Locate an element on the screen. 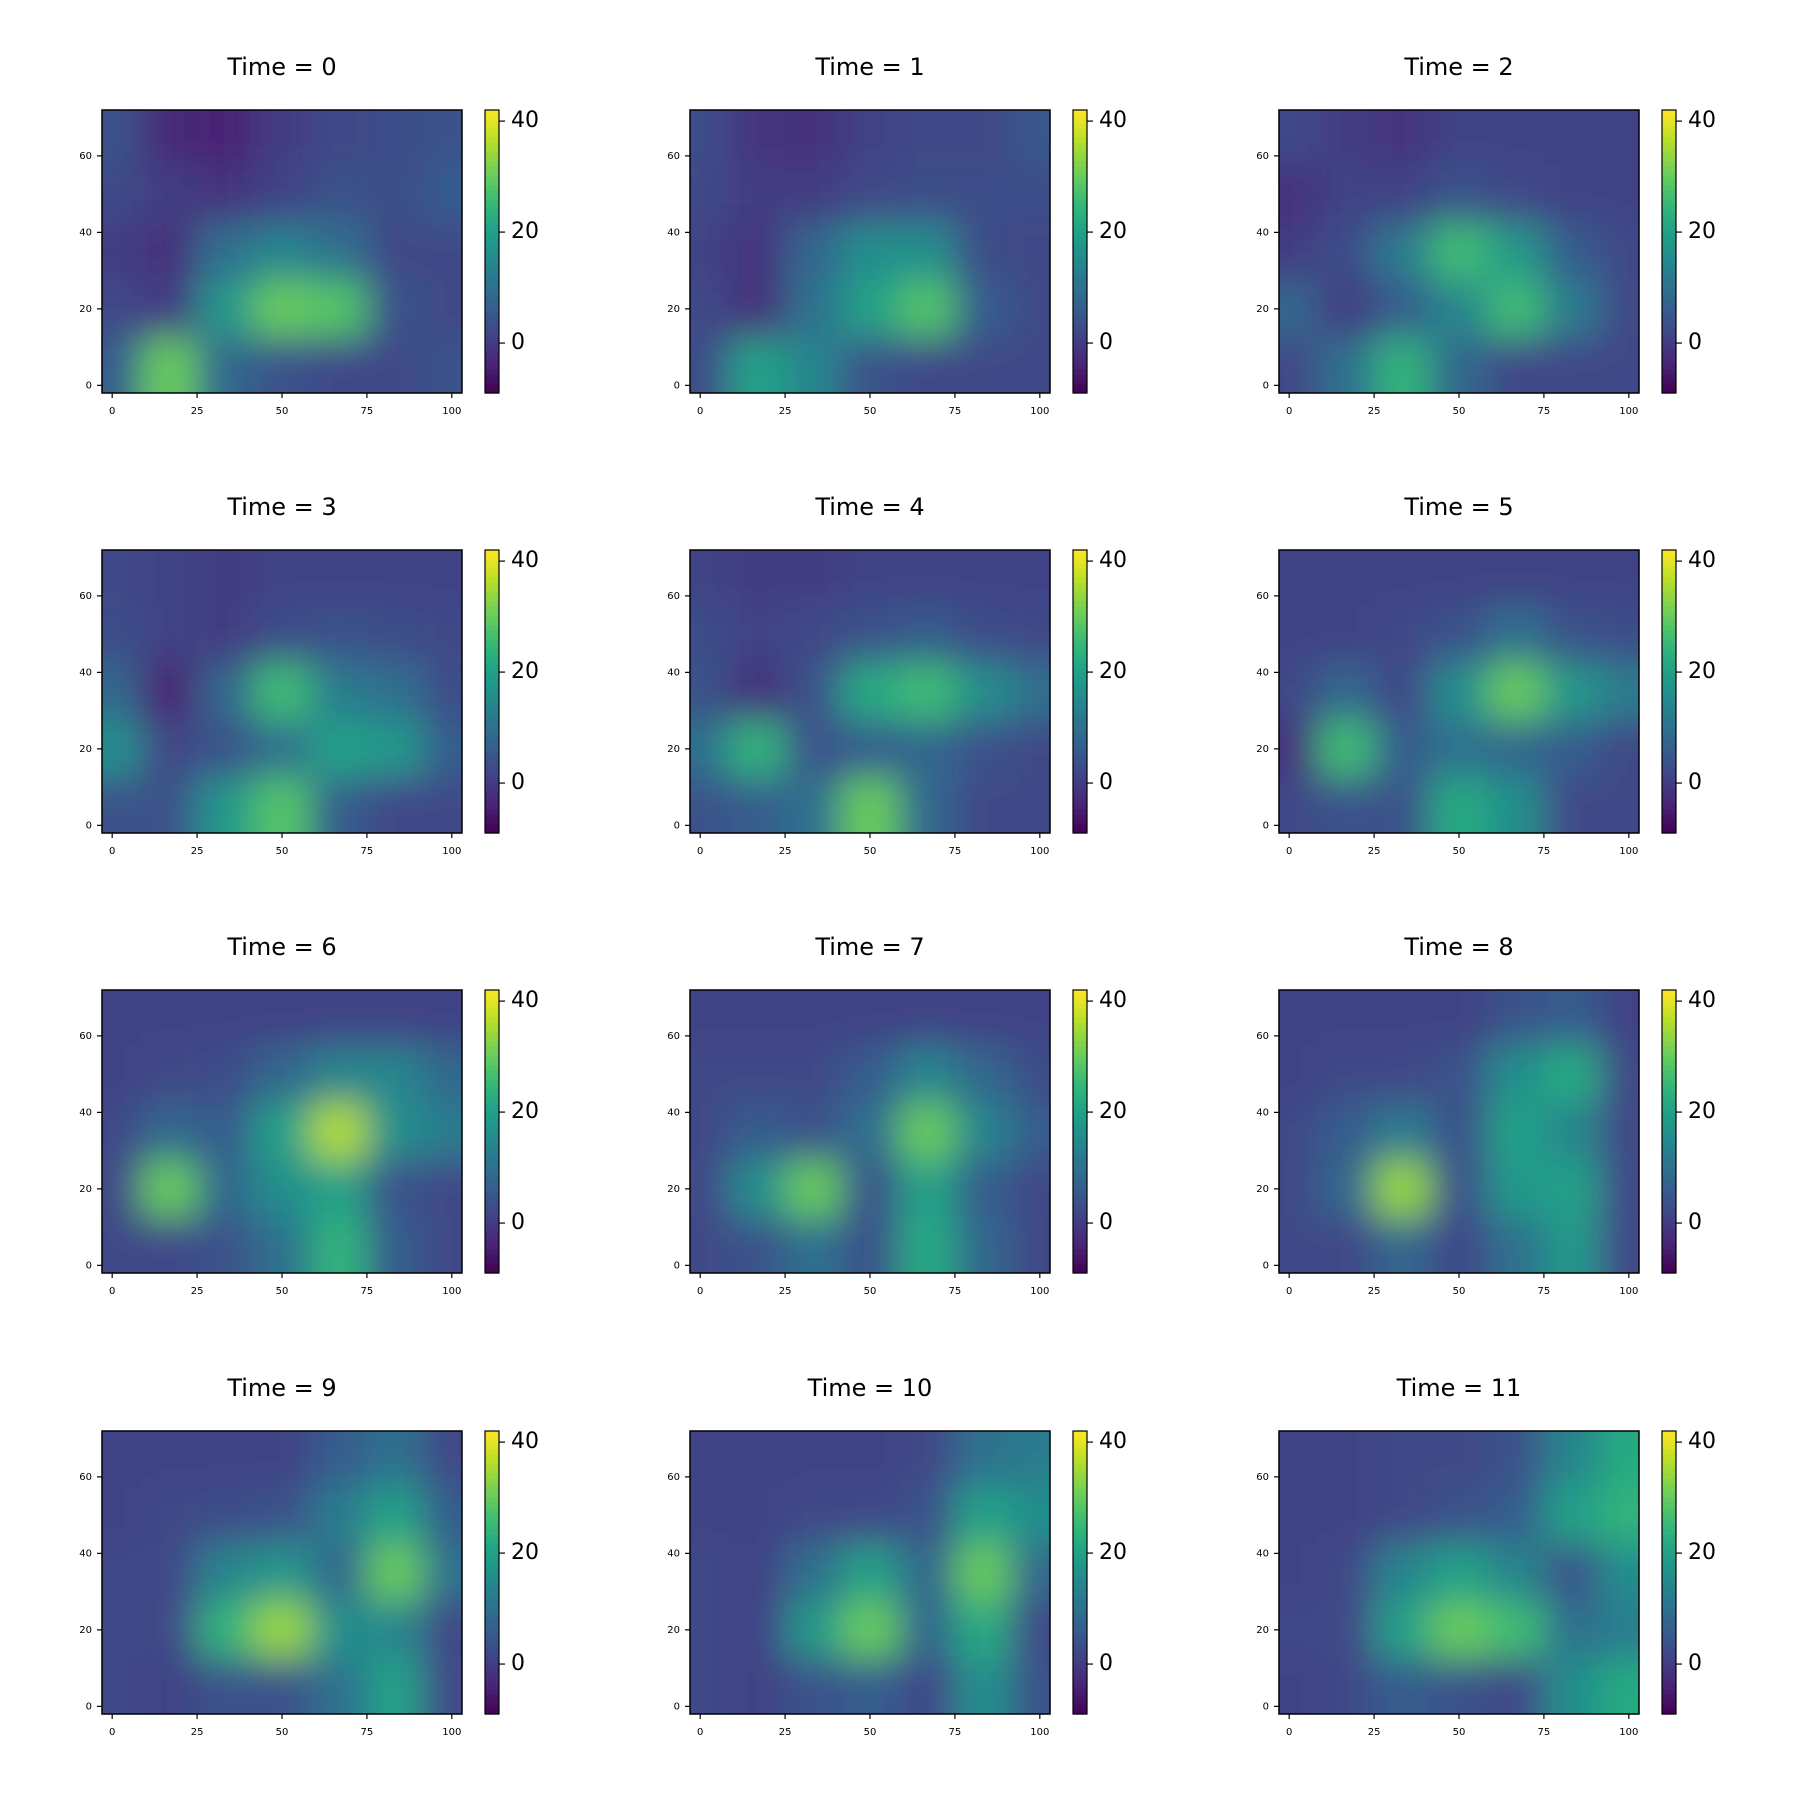 This screenshot has width=1800, height=1800. panel-title: Time = 11 is located at coordinates (1459, 1388).